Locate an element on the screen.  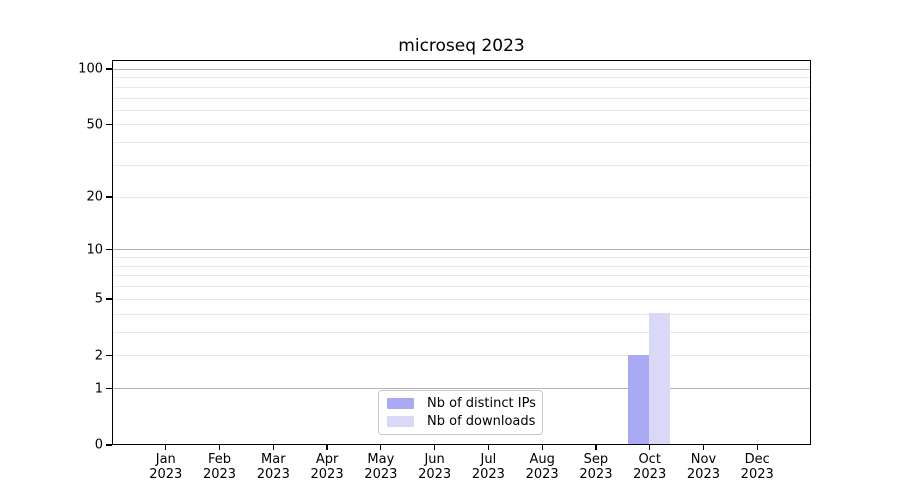
y-tick-label: 50 is located at coordinates (94, 125).